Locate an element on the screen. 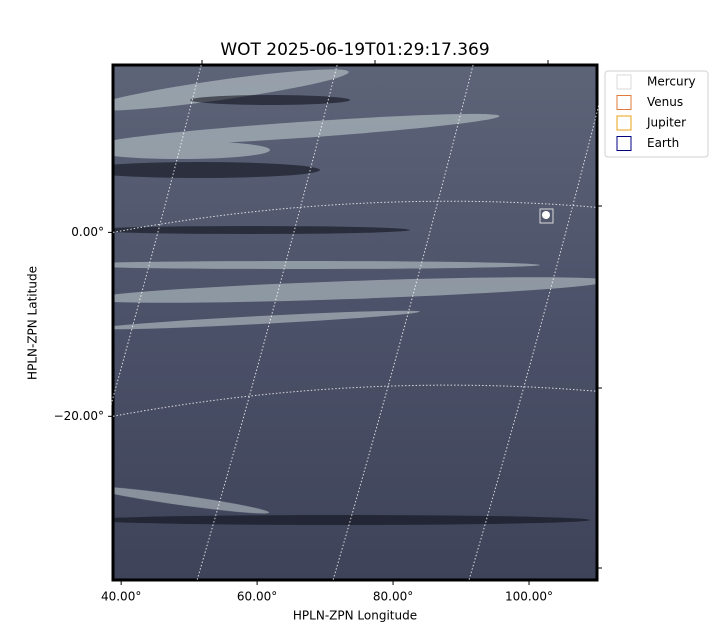 The image size is (720, 640). chart-title: WOT 2025-06-19T01:29:17.369 is located at coordinates (354, 50).